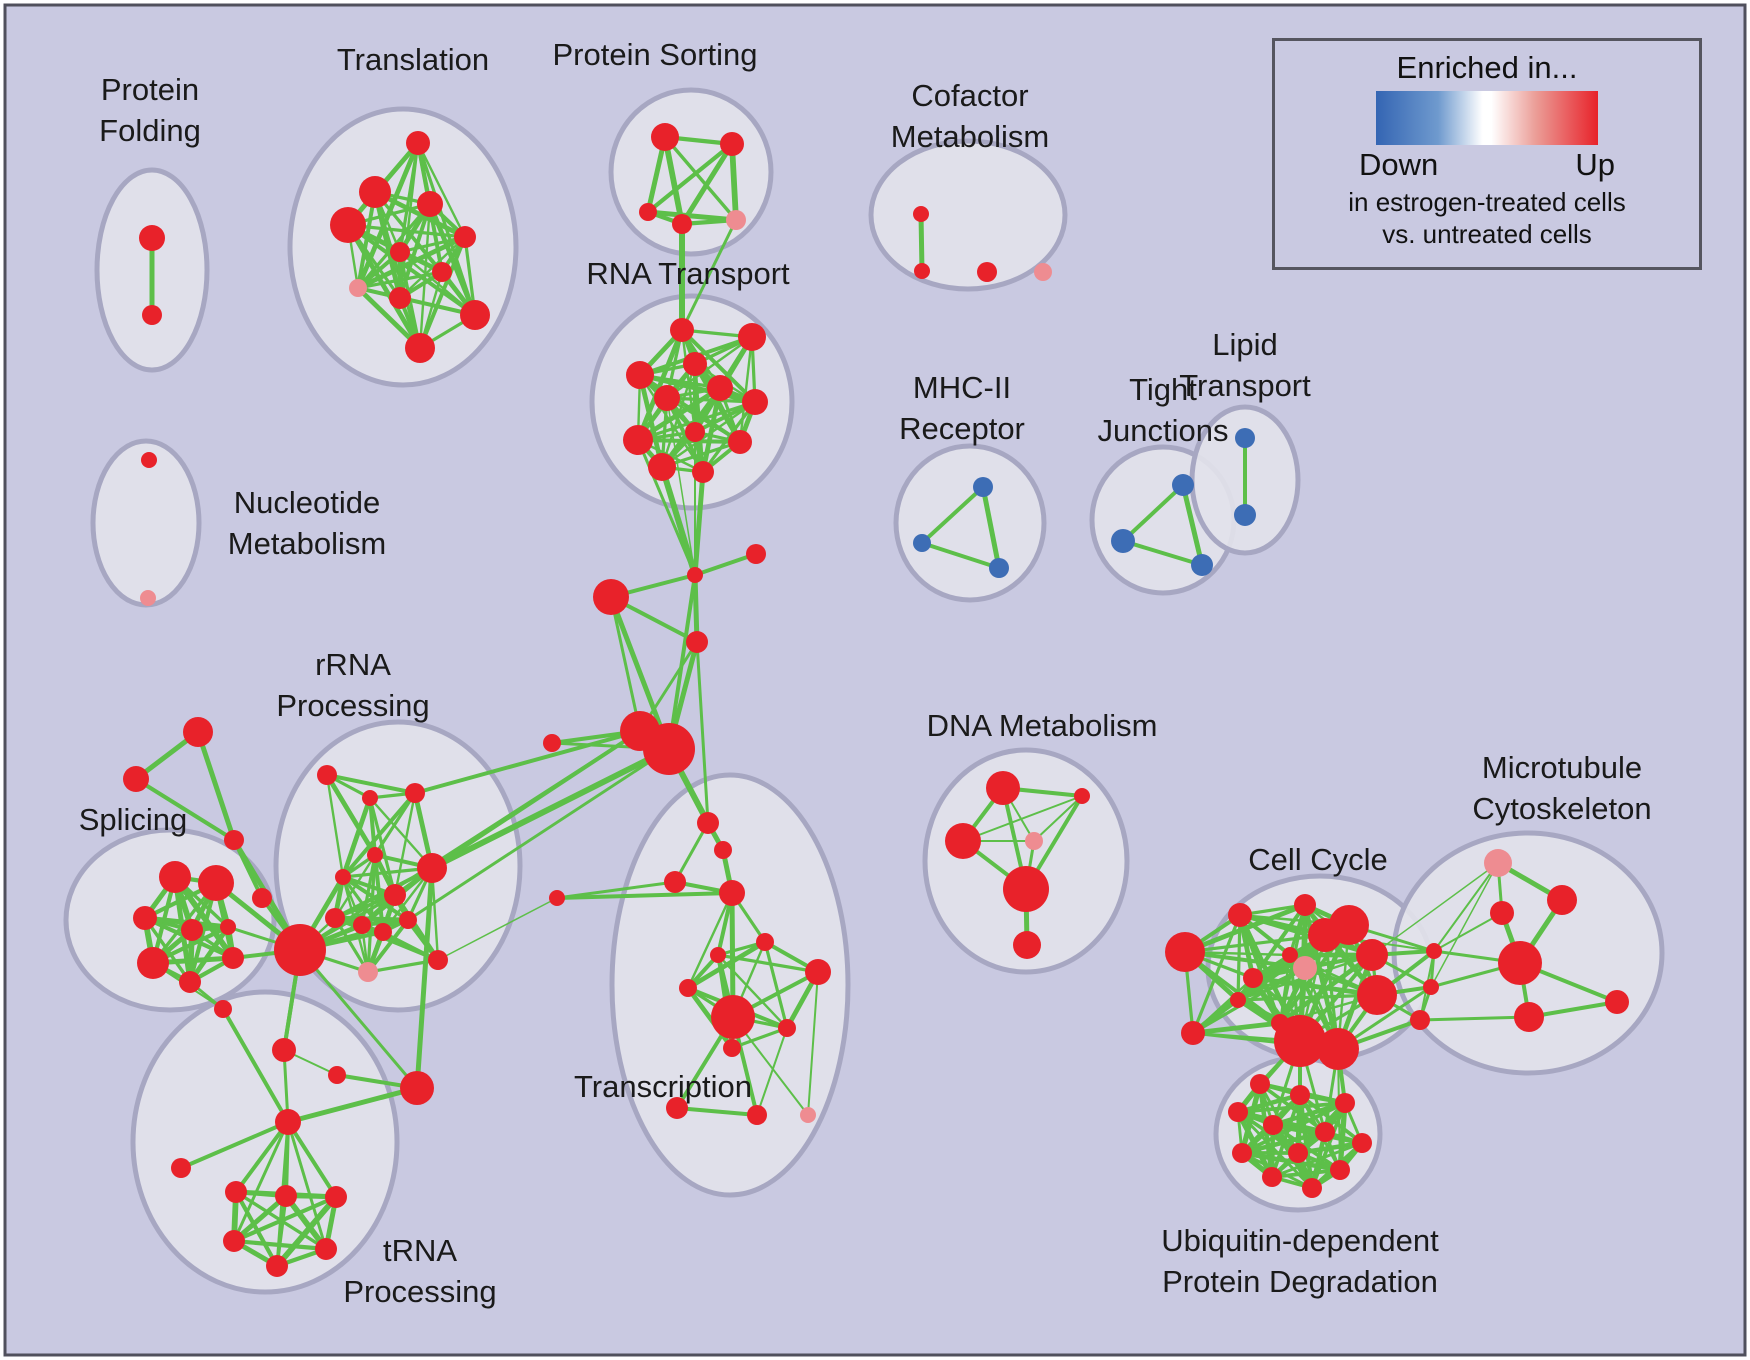 Image resolution: width=1750 pixels, height=1360 pixels. I want to click on cluster-label-microtubule-cytoskeleton: Cytoskeleton, so click(1561, 808).